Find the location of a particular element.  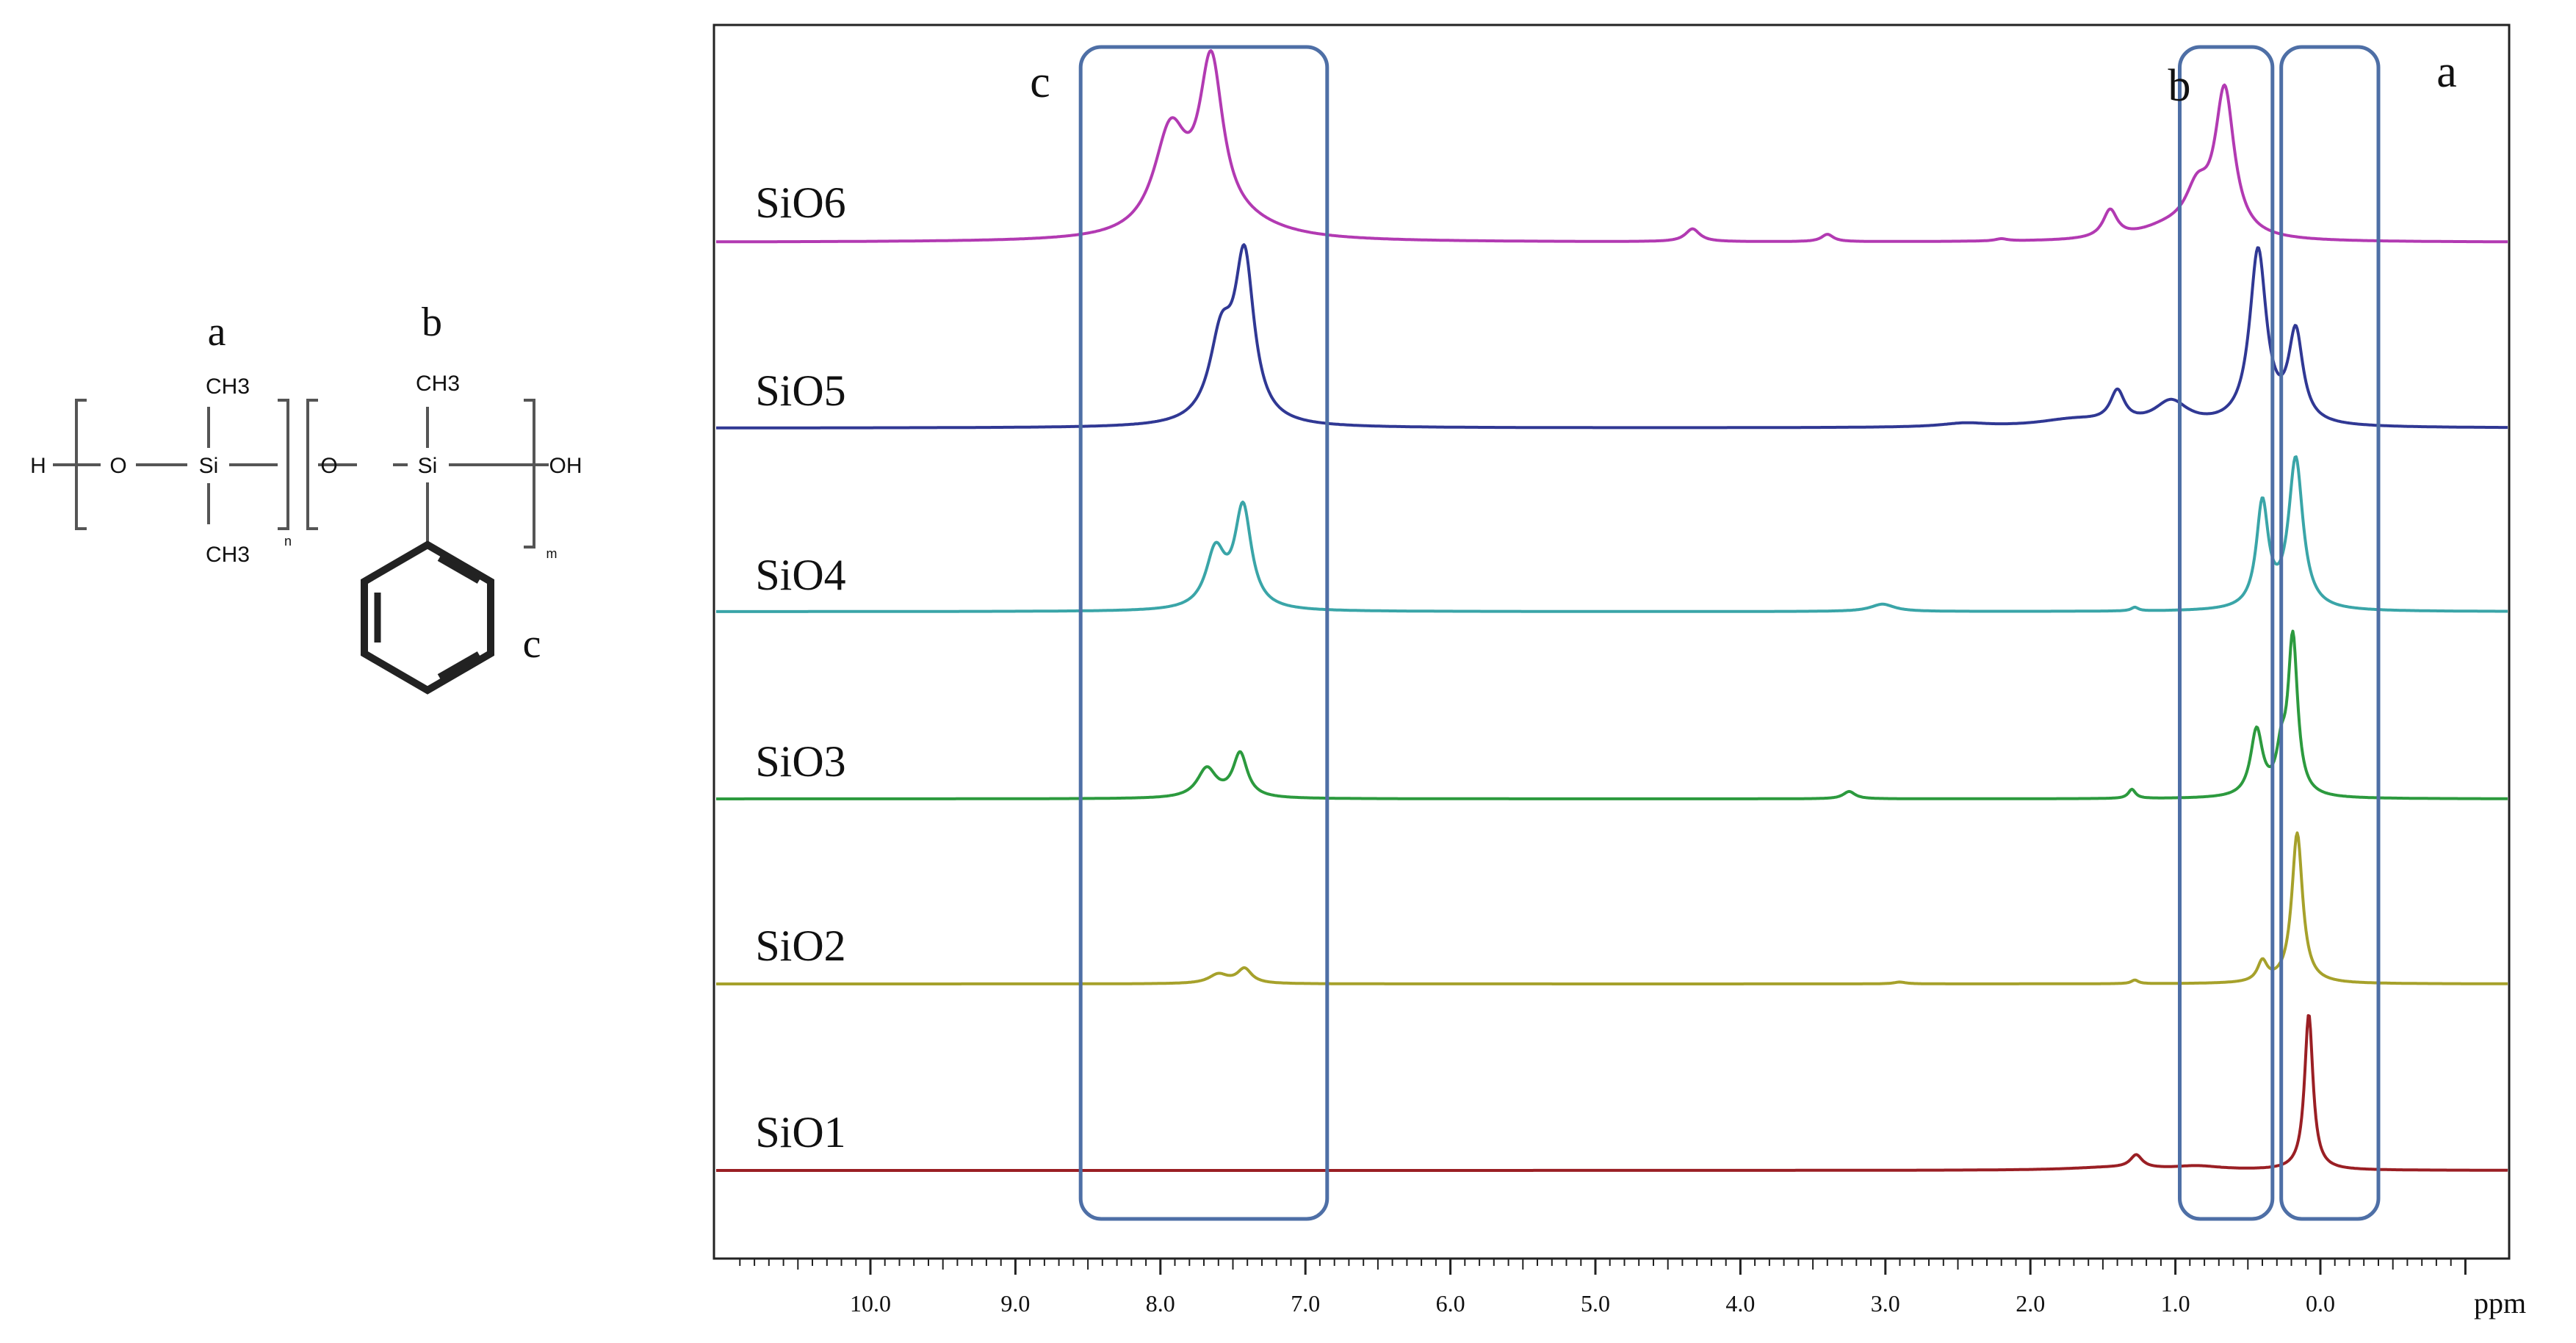

x-axis-label: ppm is located at coordinates (2500, 1303).